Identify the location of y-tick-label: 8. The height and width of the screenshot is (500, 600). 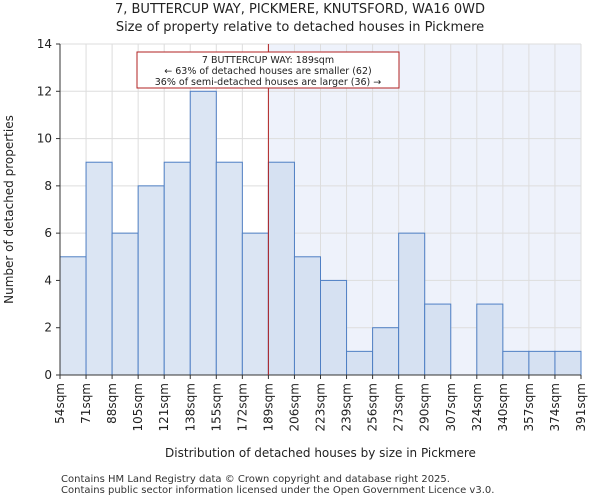
(48, 186).